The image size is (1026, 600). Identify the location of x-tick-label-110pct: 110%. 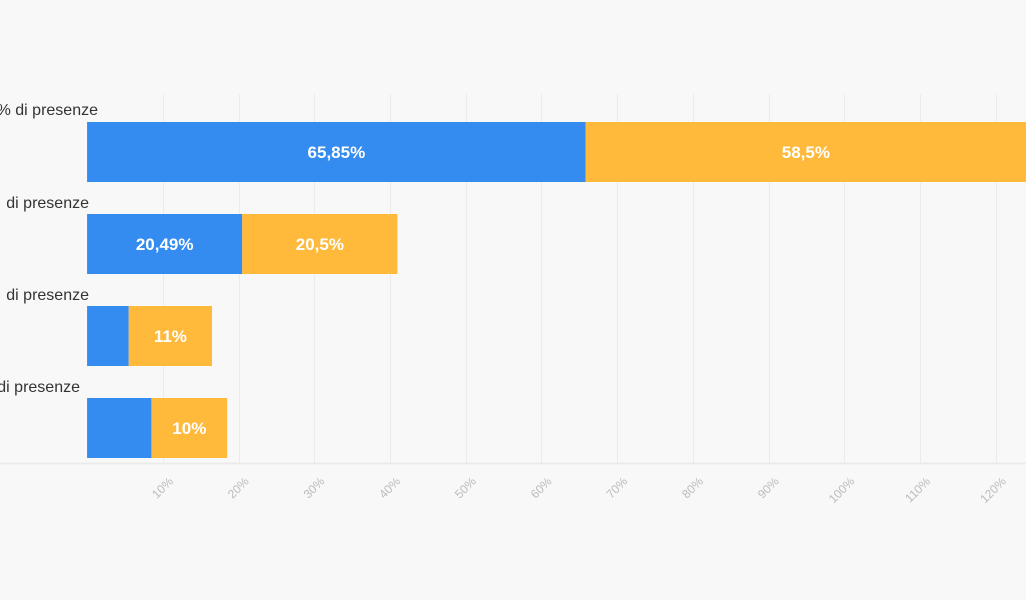
(917, 489).